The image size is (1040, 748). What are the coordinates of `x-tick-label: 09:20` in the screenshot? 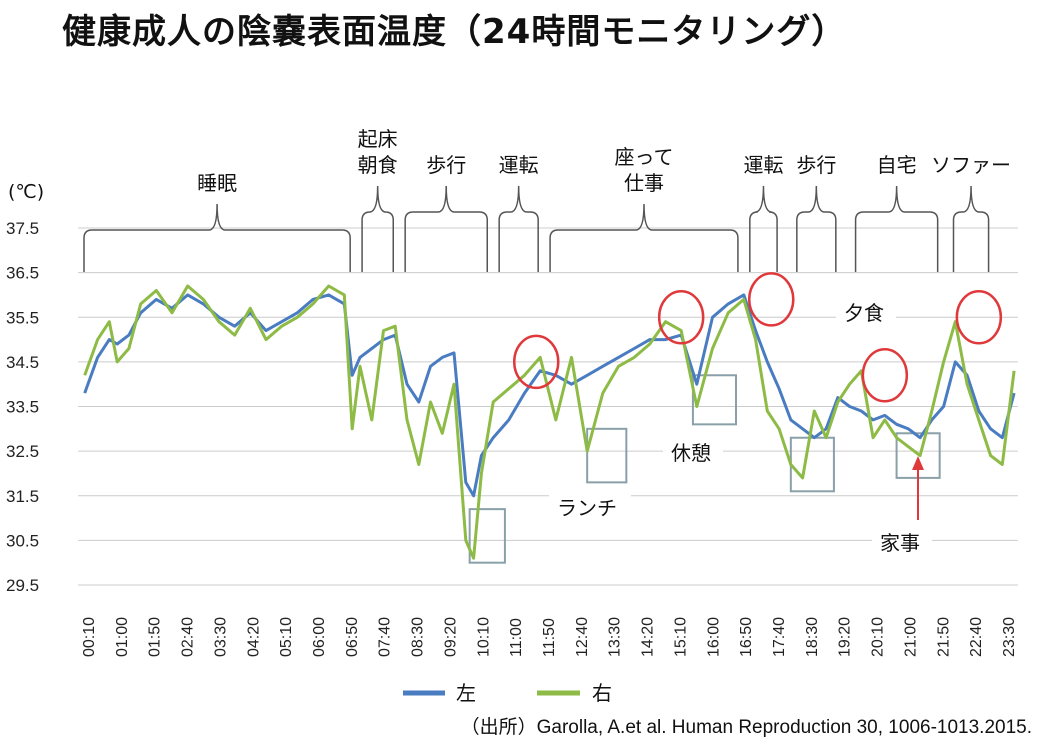 It's located at (450, 637).